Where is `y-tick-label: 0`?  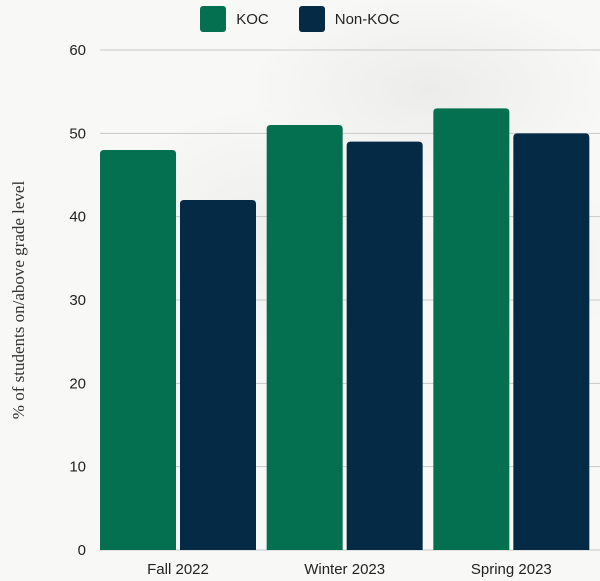
y-tick-label: 0 is located at coordinates (82, 550).